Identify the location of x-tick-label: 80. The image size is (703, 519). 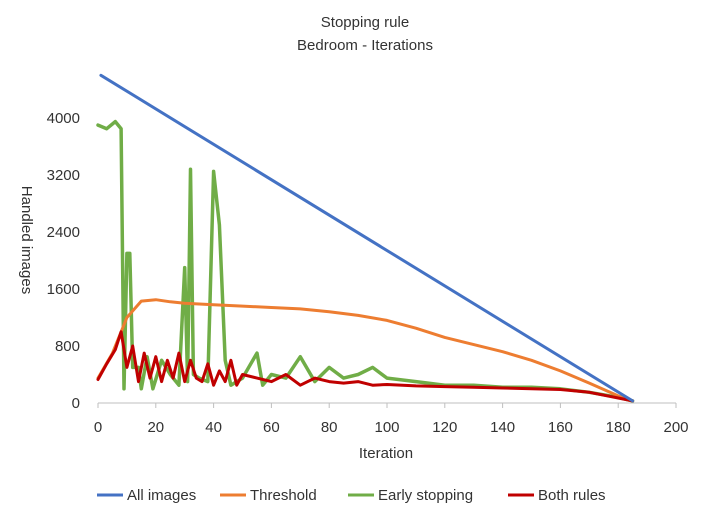
(329, 427).